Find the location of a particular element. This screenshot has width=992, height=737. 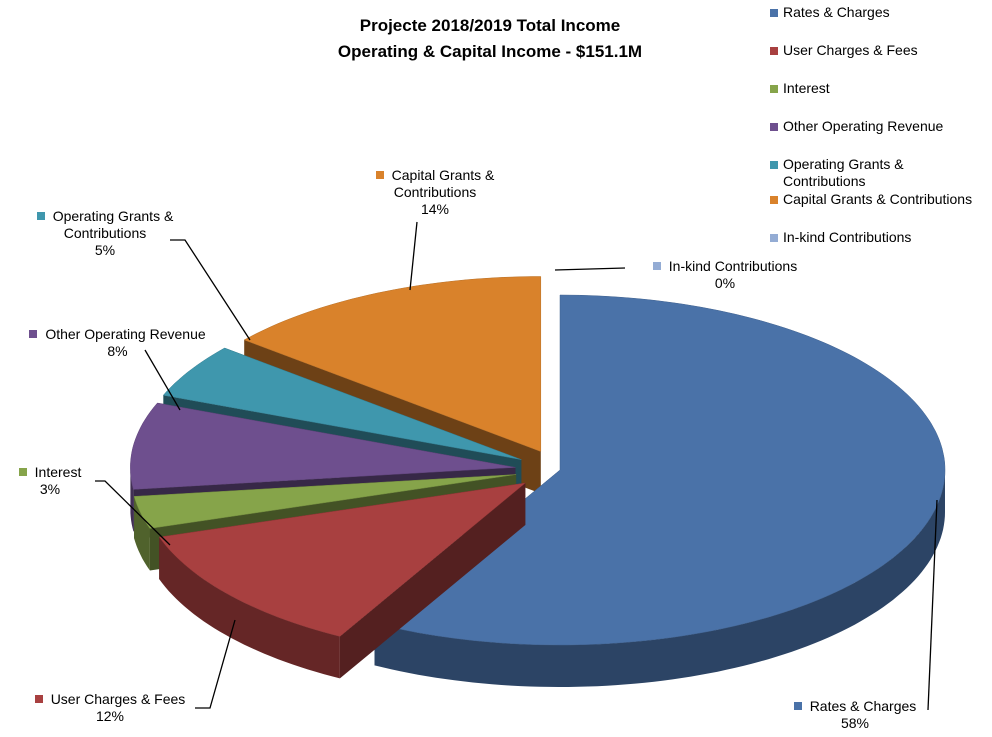

data-label: User Charges & Fees 12% is located at coordinates (110, 708).